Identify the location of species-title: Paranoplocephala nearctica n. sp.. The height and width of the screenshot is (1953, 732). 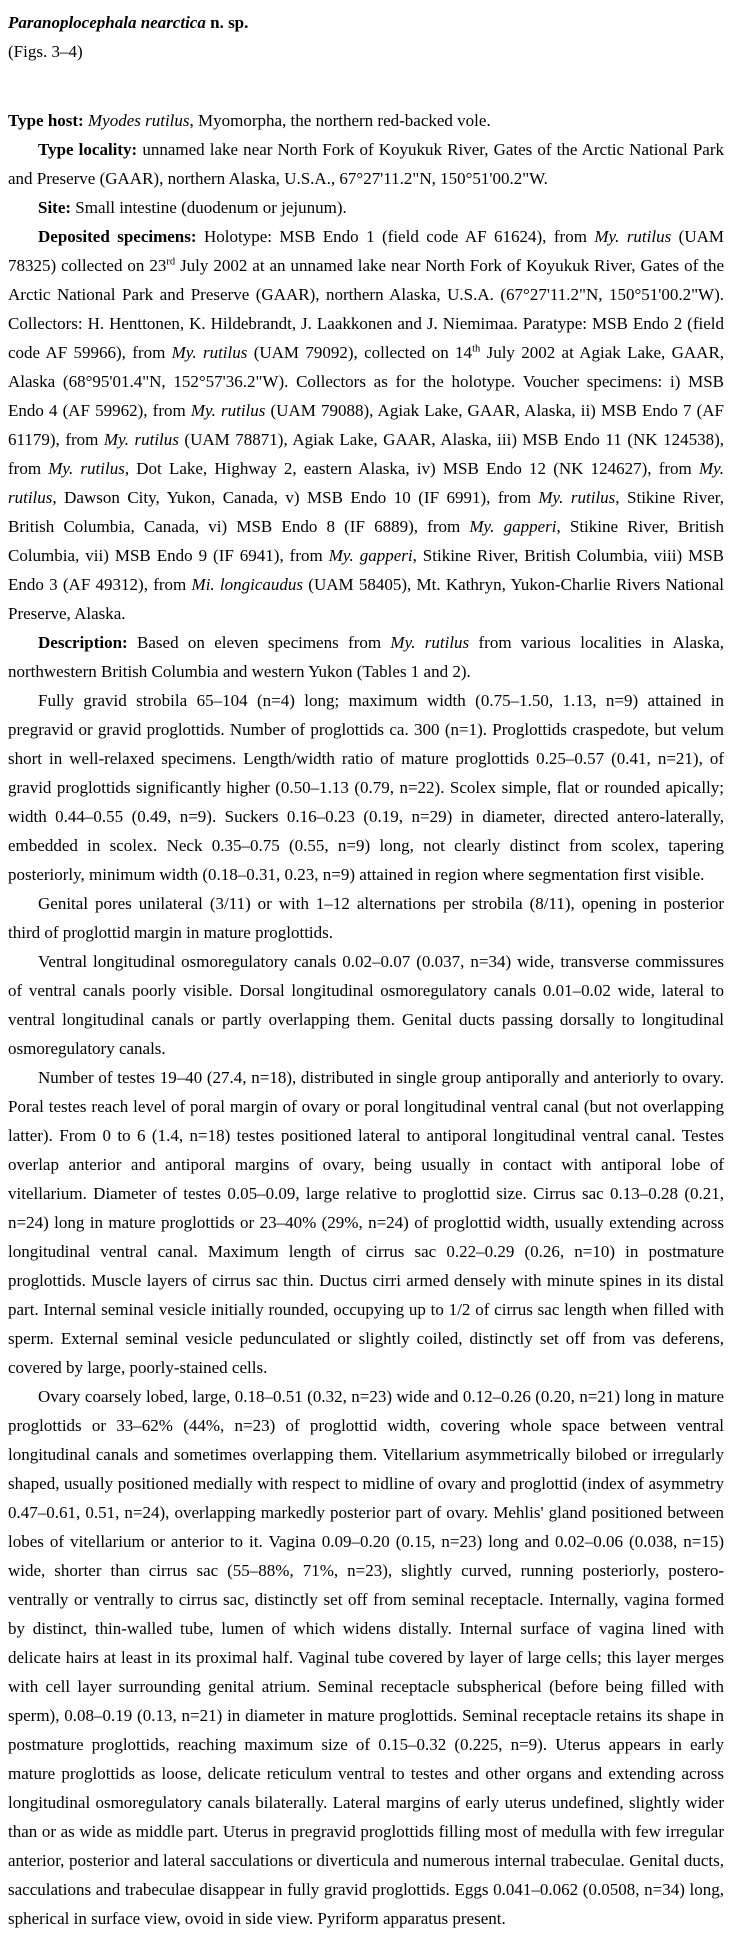
(366, 22).